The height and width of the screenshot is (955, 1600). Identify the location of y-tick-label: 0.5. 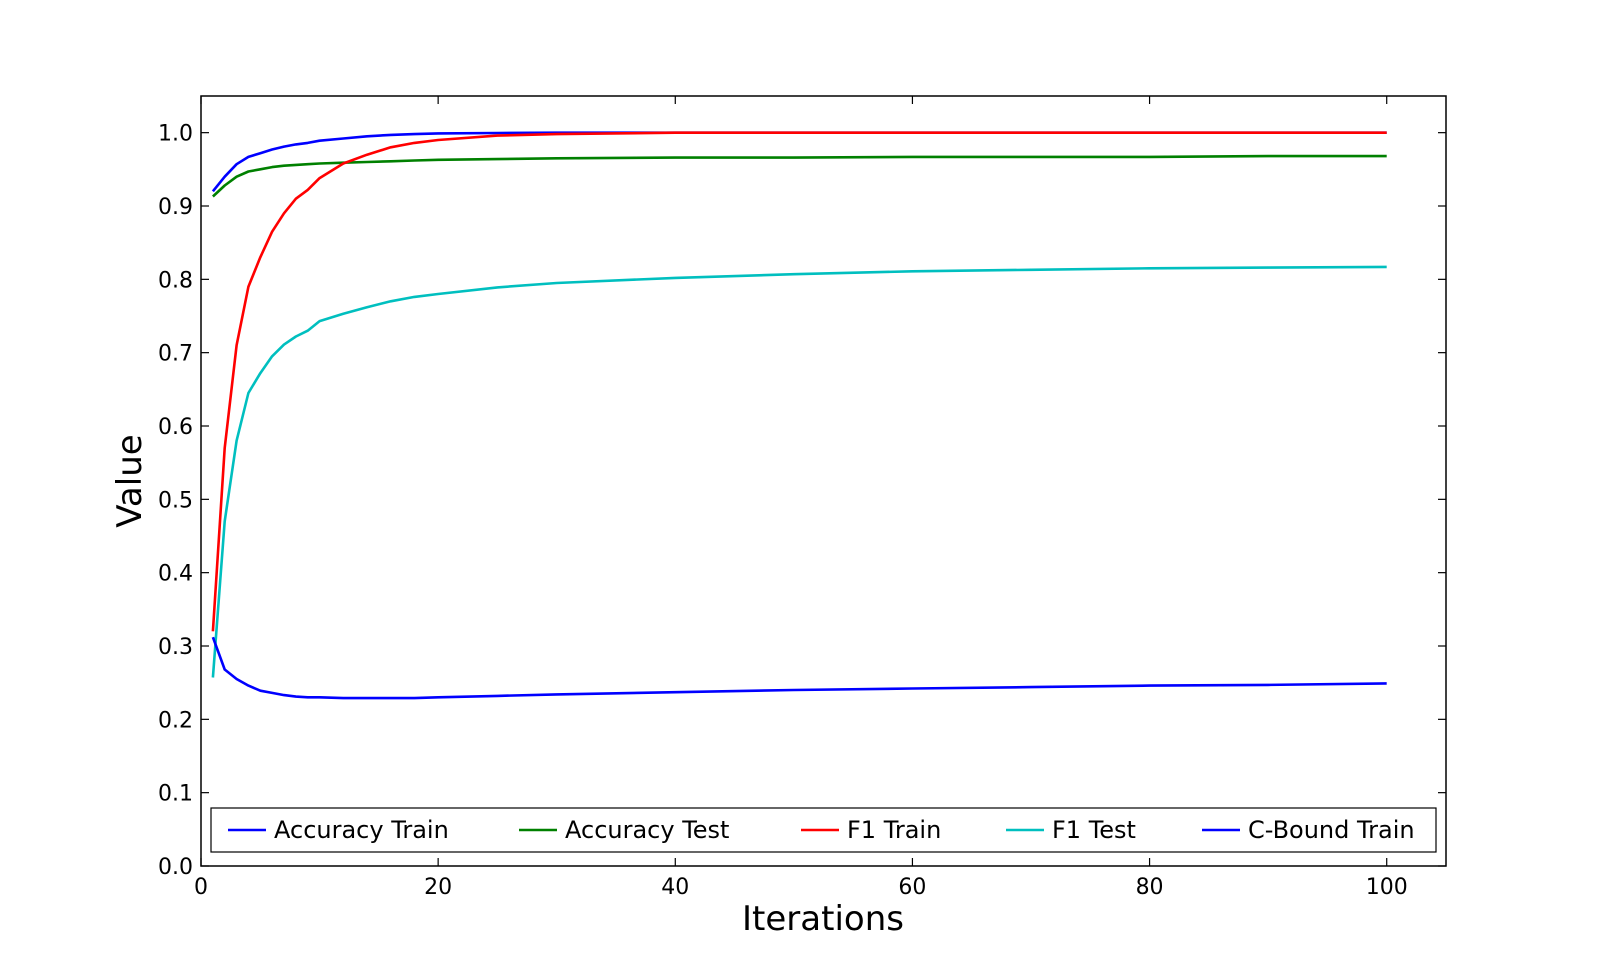
(175, 500).